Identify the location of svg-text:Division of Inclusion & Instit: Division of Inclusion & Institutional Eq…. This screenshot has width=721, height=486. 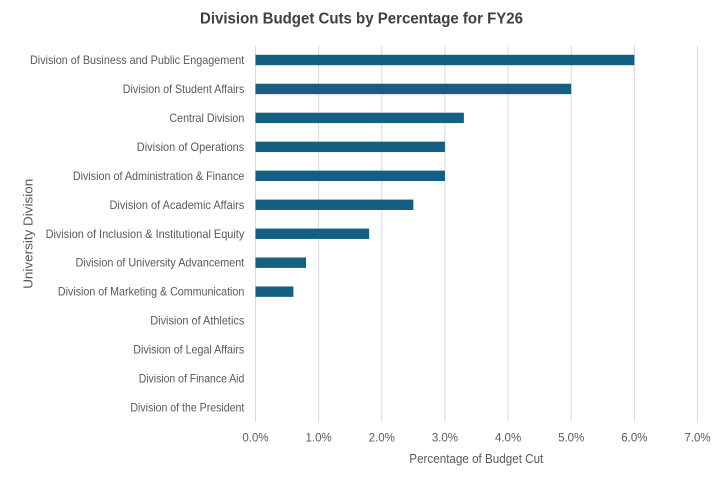
(145, 234).